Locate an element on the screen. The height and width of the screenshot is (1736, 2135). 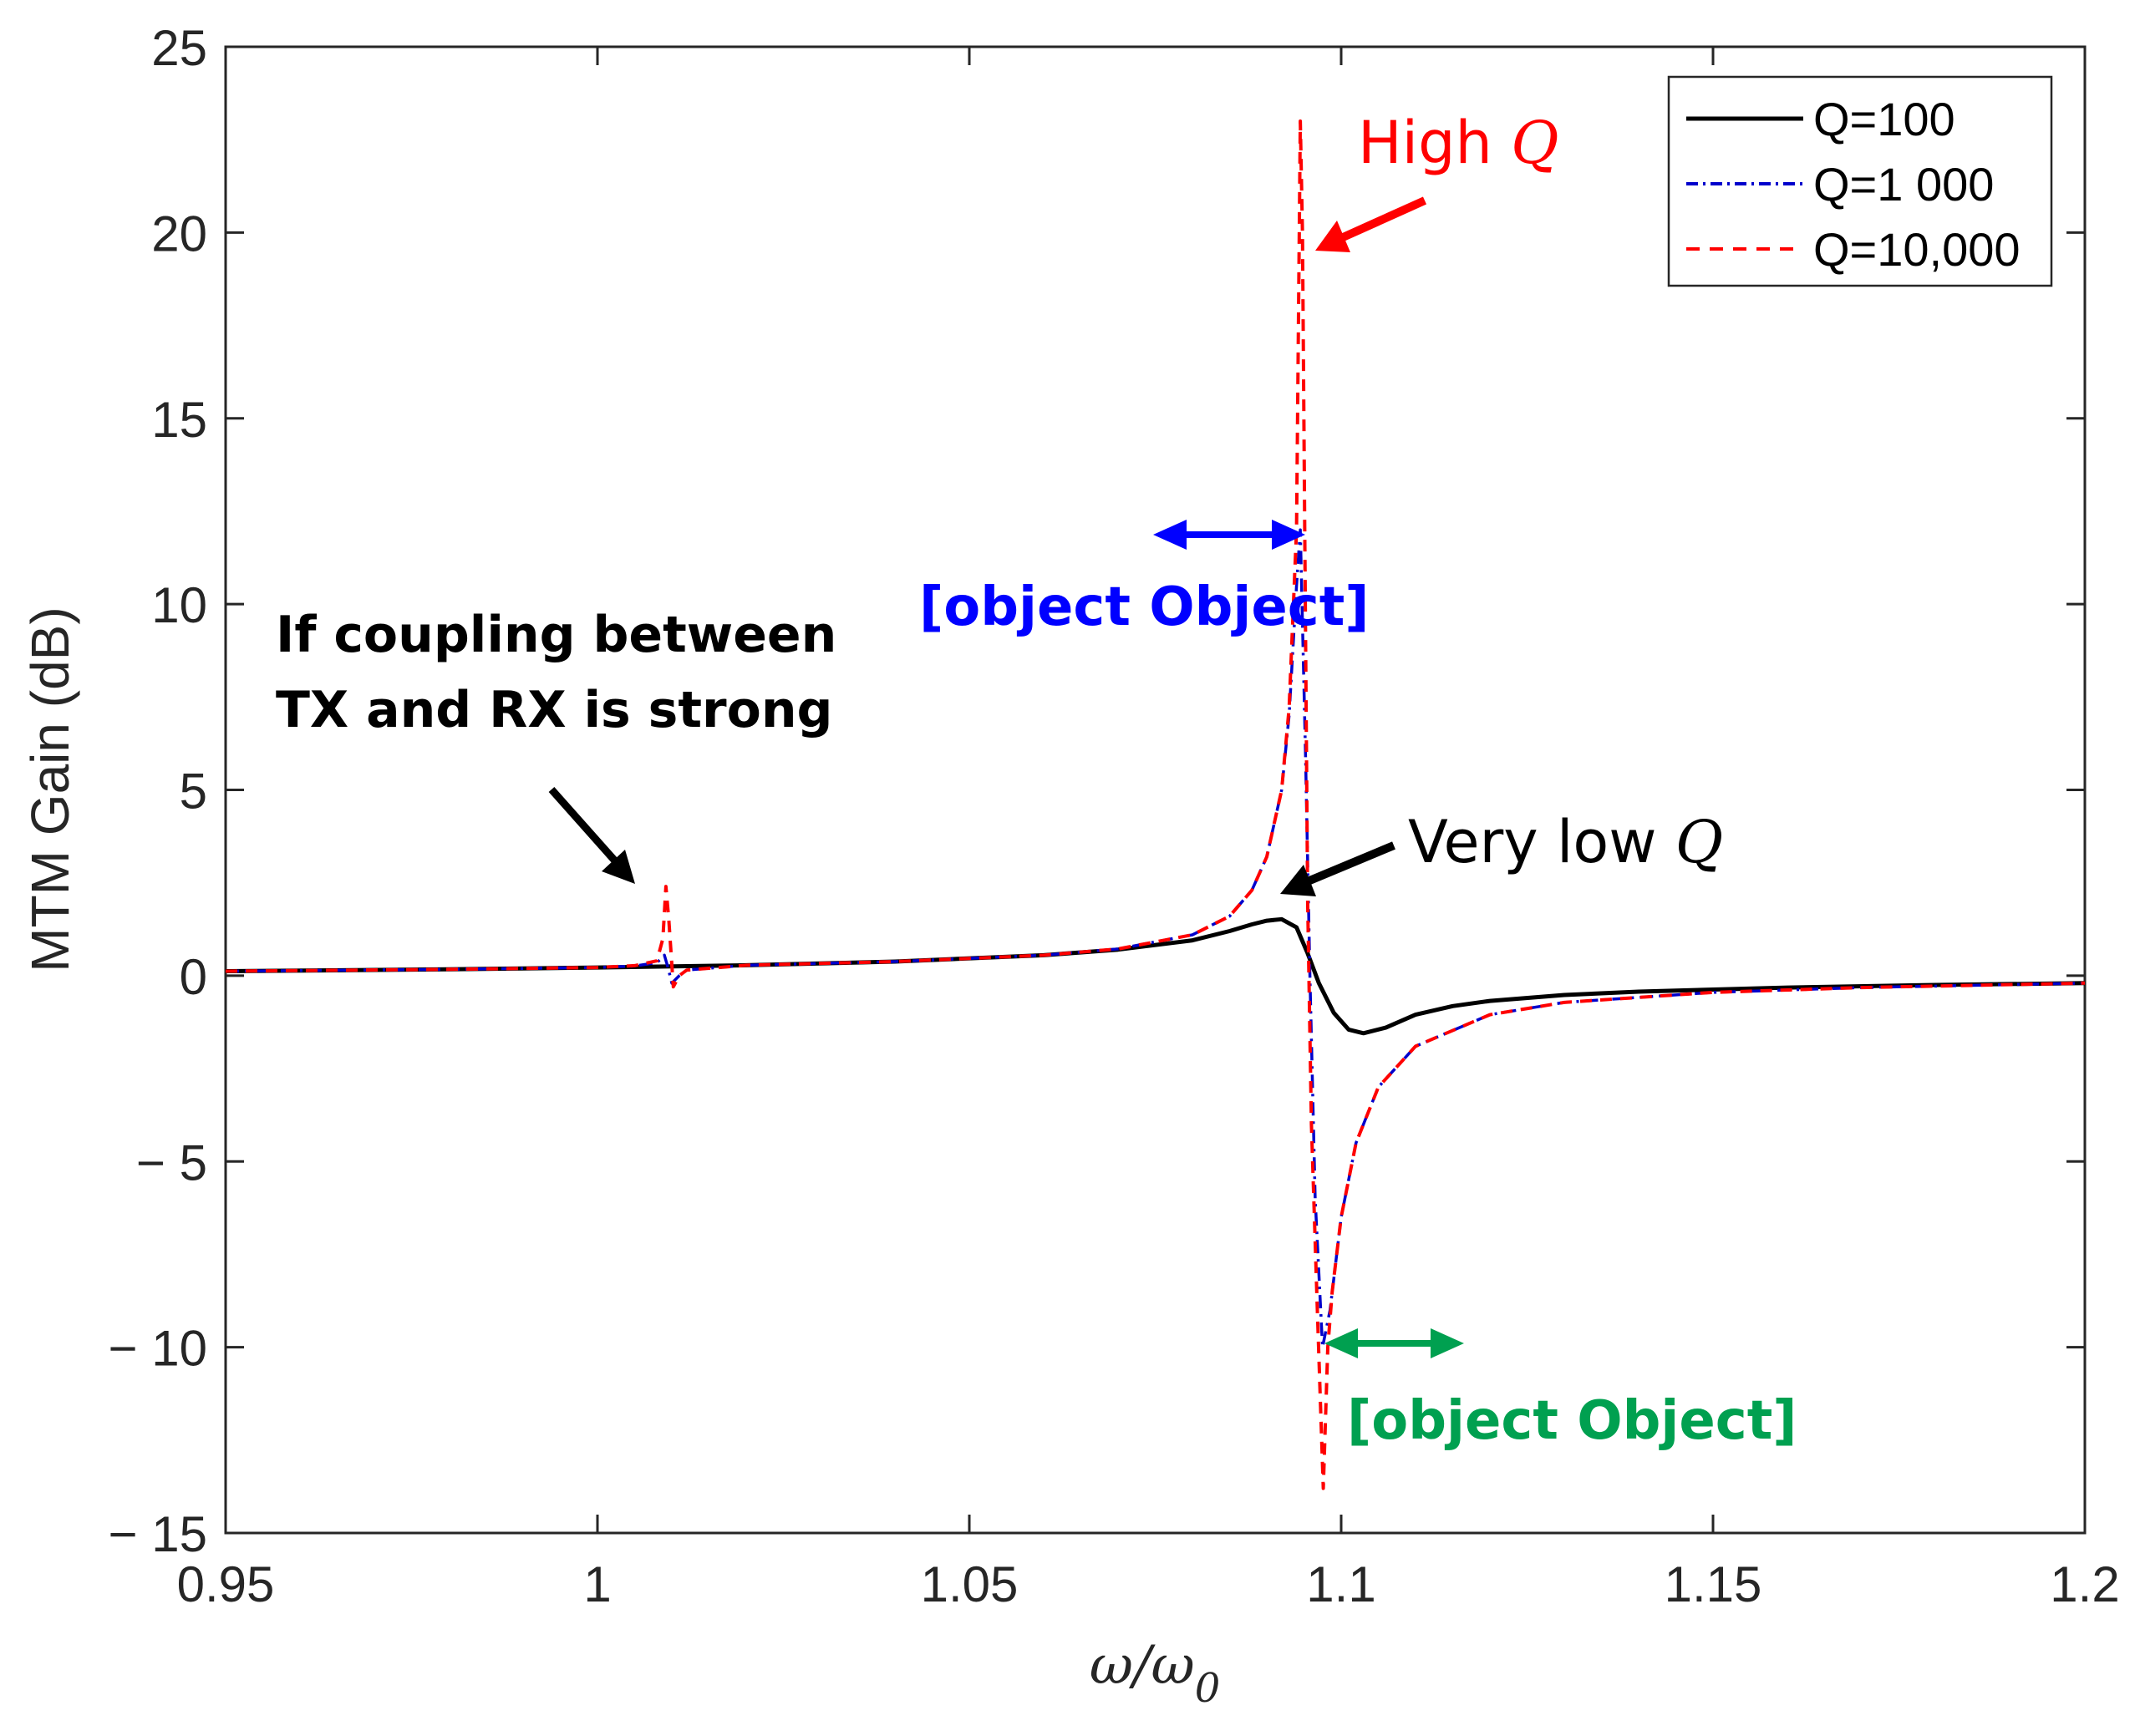
x-tick-label: 1.15 is located at coordinates (1713, 1584).